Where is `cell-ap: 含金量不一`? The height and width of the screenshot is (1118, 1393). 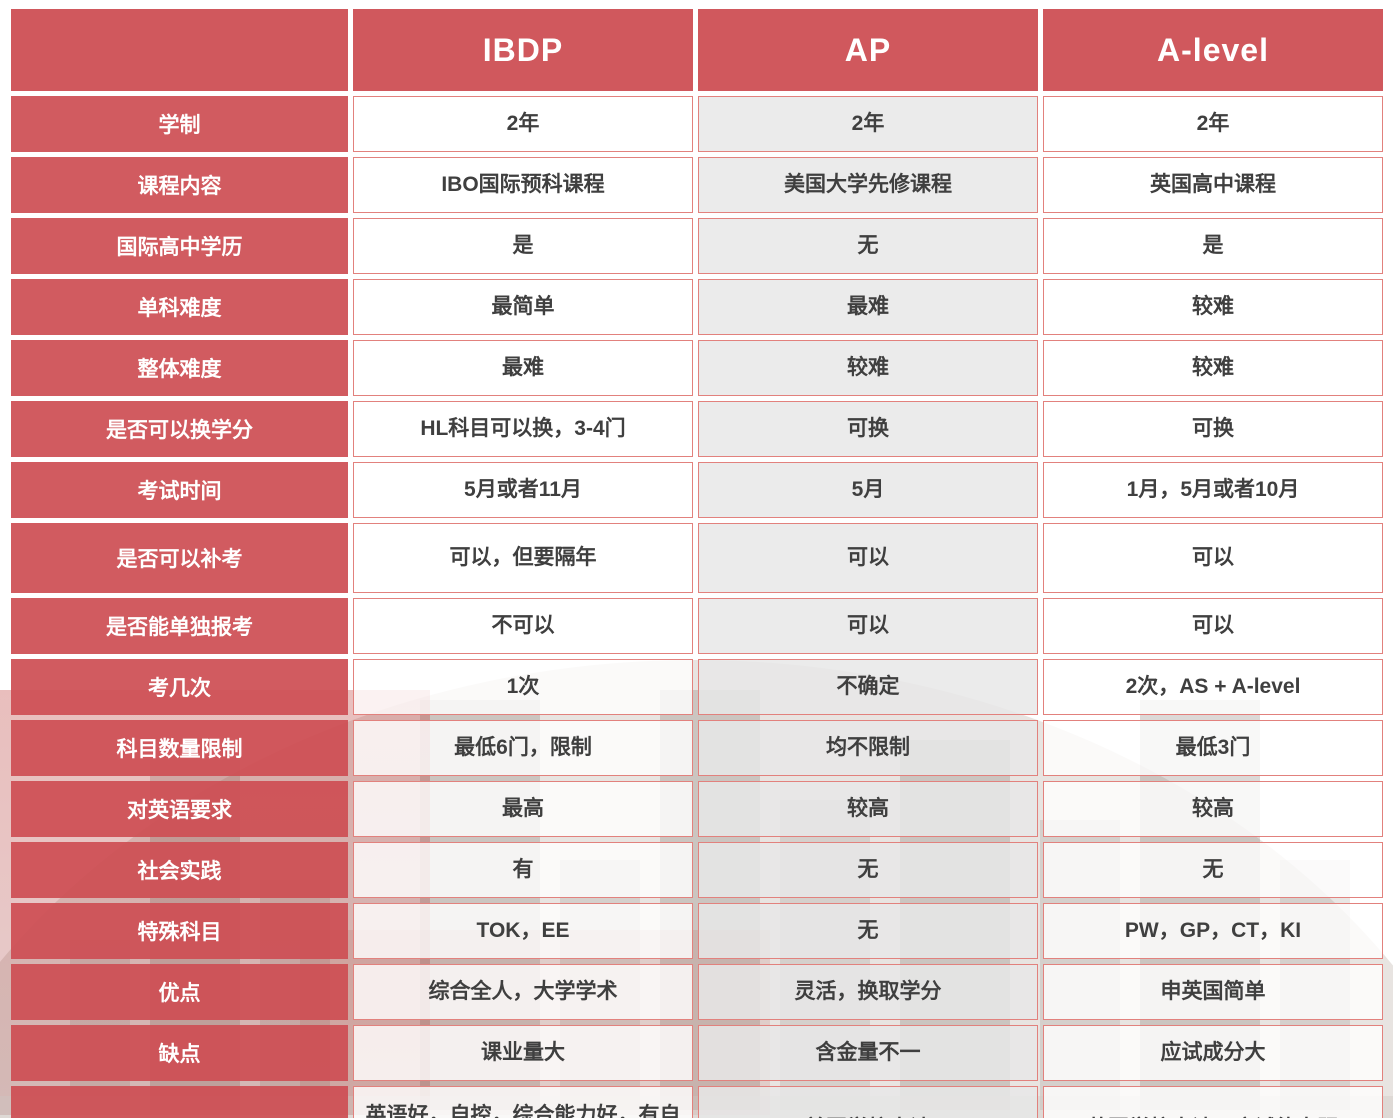
cell-ap: 含金量不一 is located at coordinates (868, 1053).